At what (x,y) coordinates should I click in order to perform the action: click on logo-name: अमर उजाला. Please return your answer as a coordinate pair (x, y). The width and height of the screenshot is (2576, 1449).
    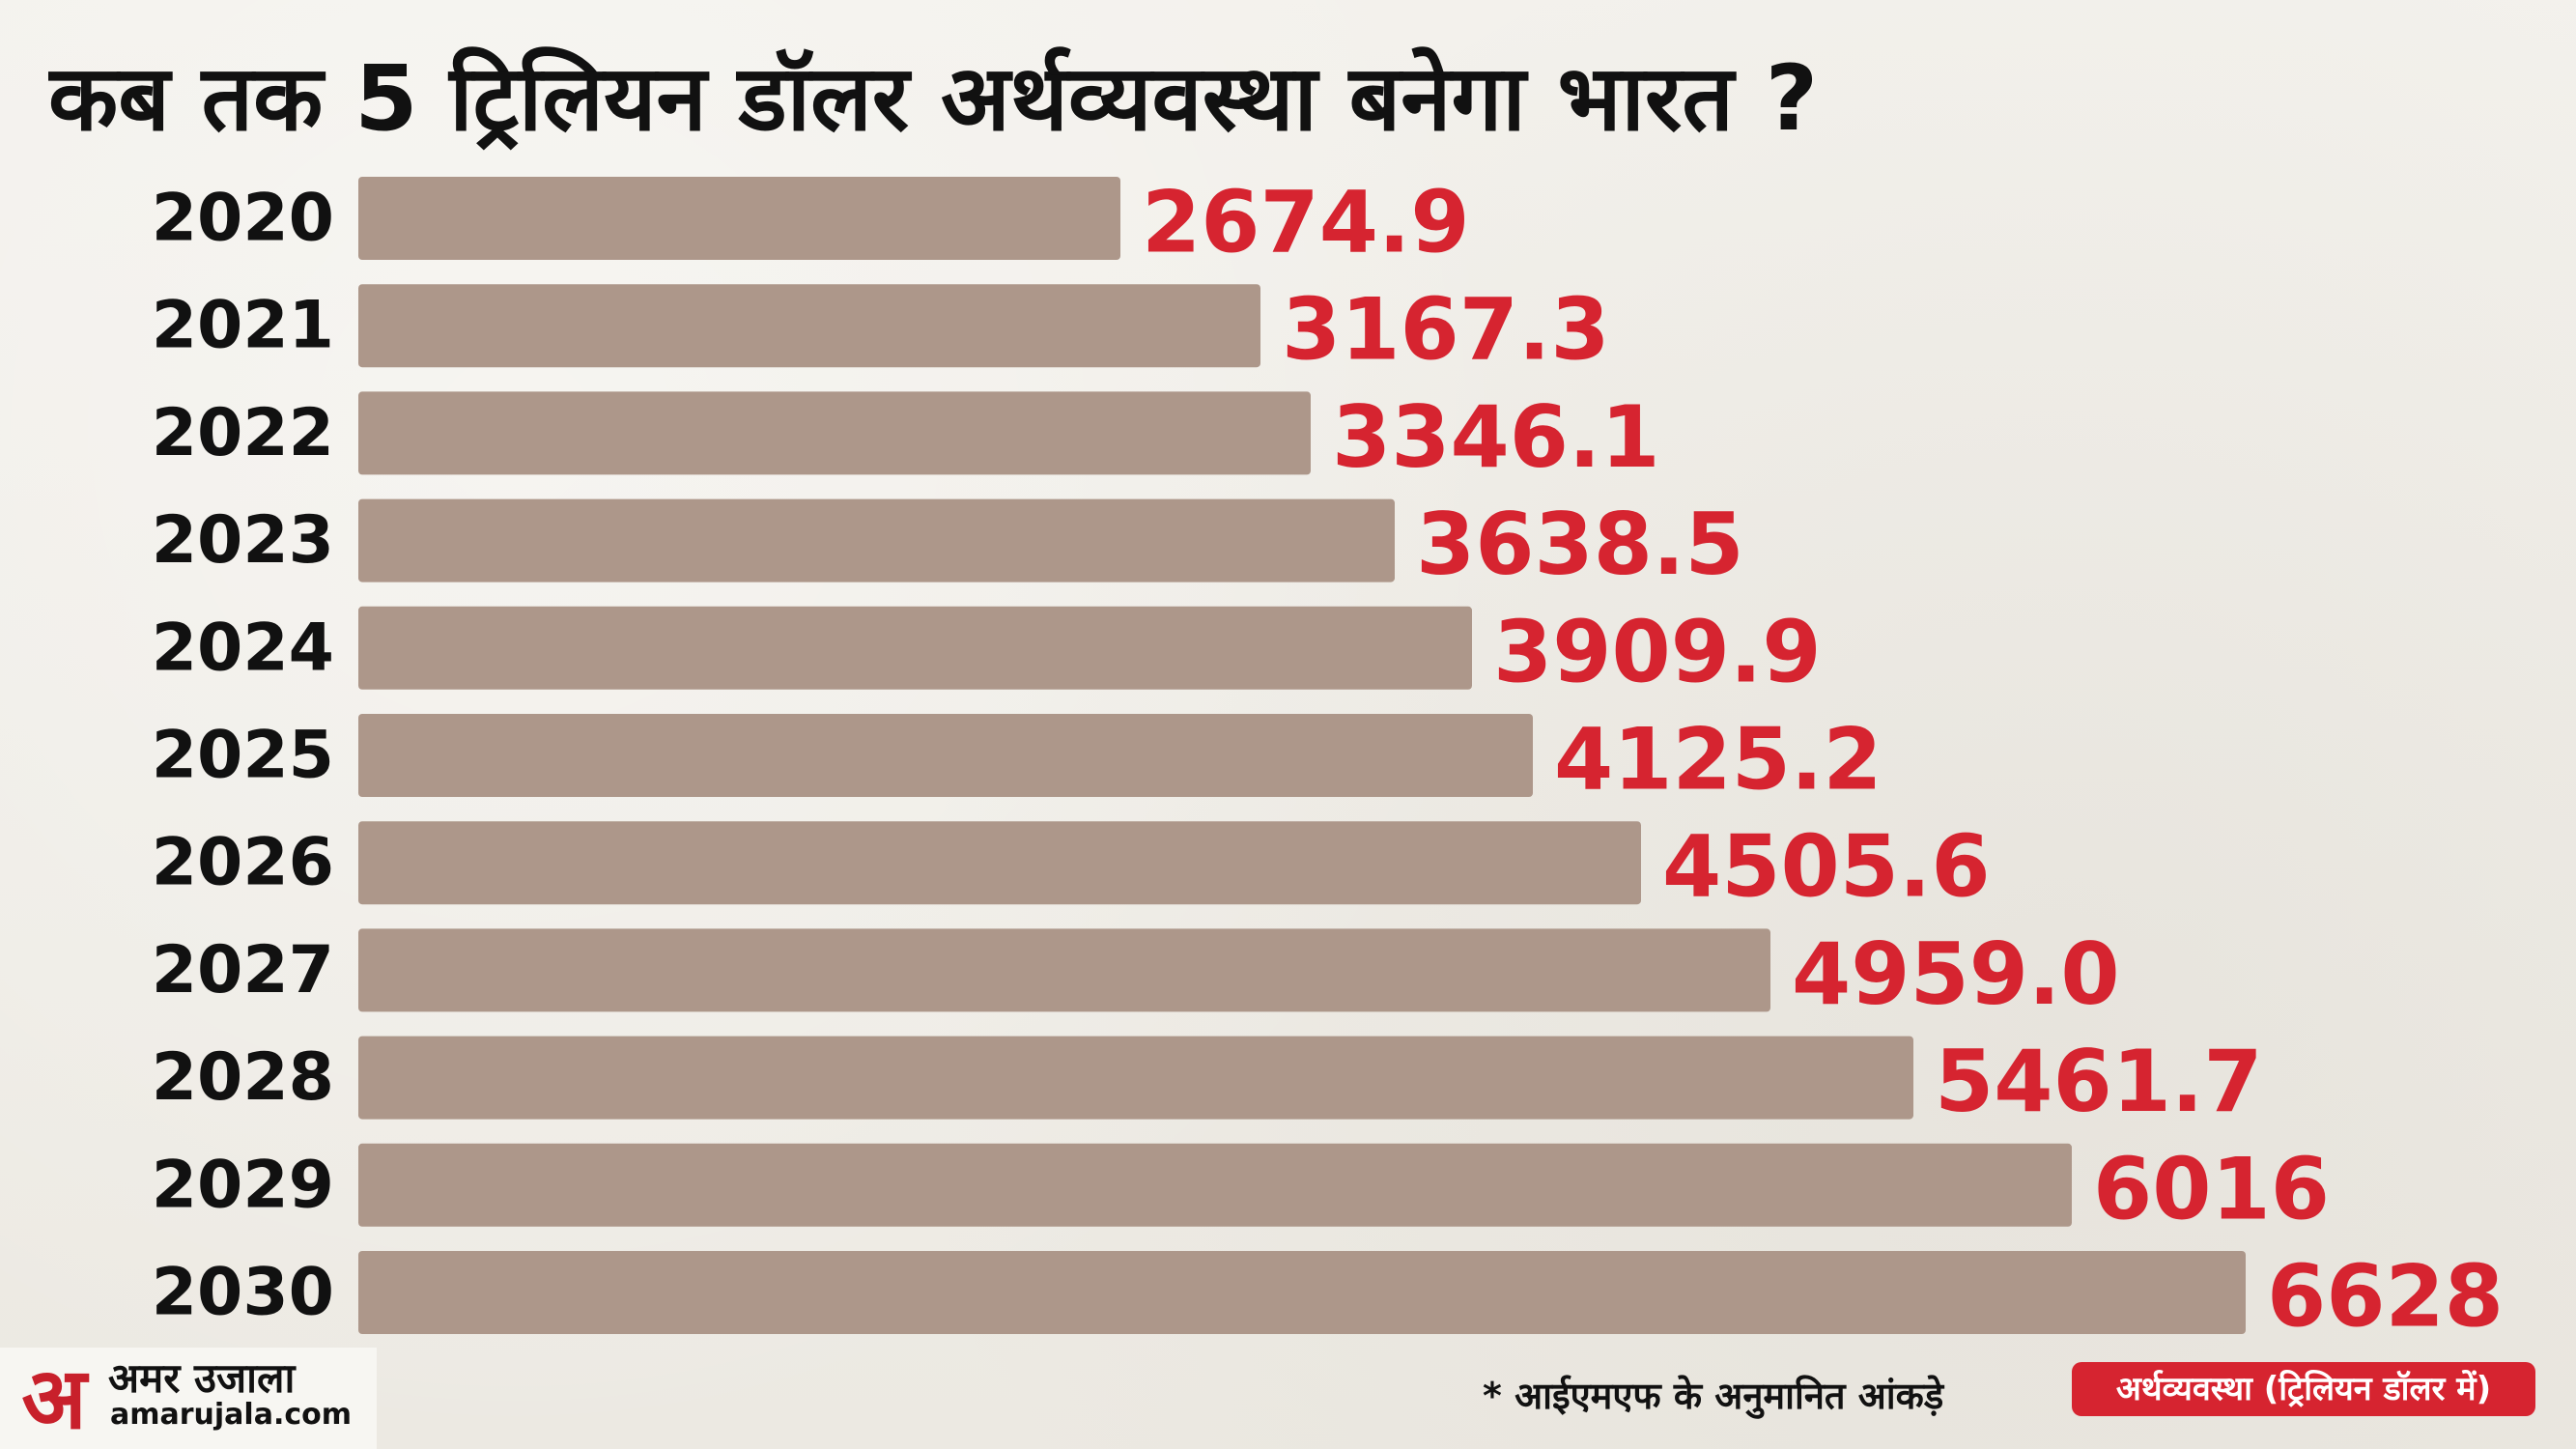
    Looking at the image, I should click on (202, 1378).